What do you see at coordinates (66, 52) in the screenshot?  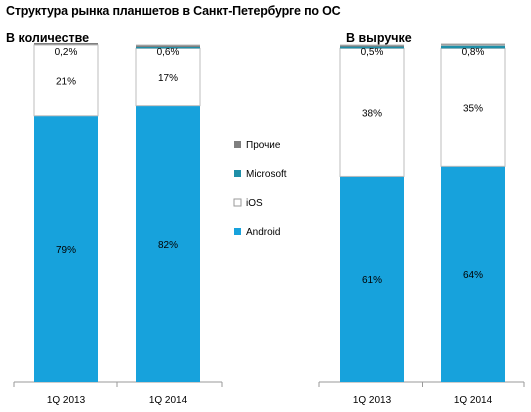 I see `data-label-other: 0,2%` at bounding box center [66, 52].